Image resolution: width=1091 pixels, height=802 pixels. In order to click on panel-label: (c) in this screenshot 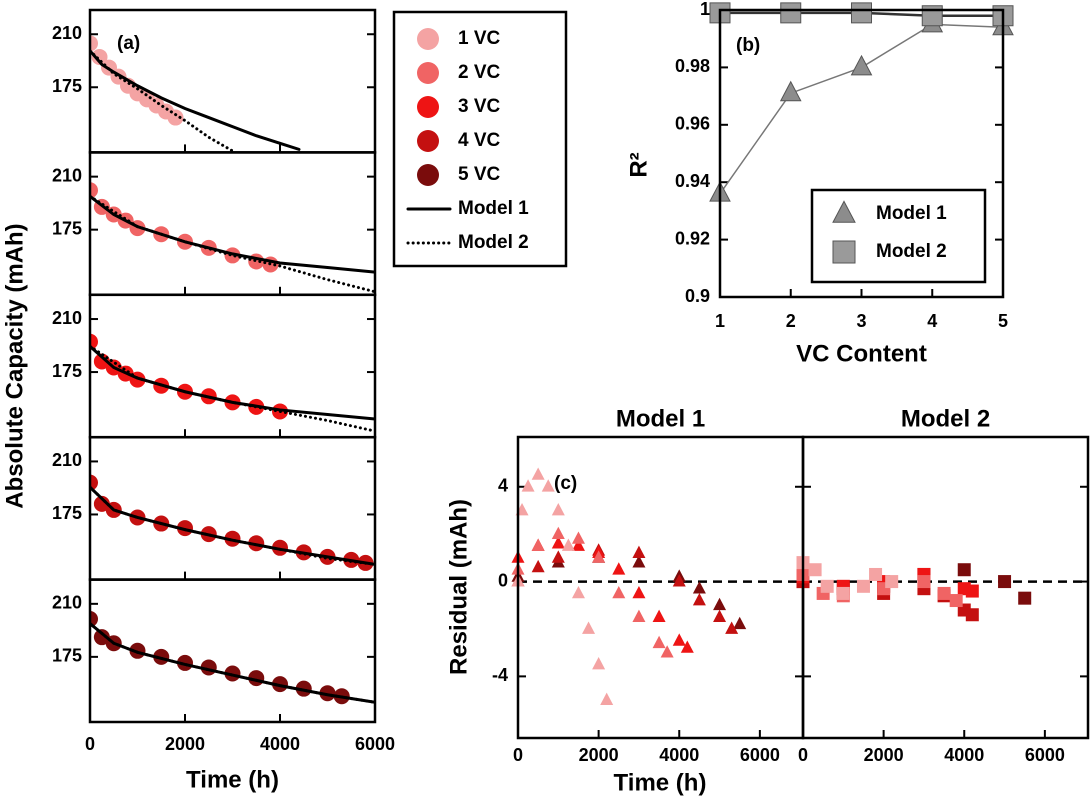, I will do `click(565, 483)`.